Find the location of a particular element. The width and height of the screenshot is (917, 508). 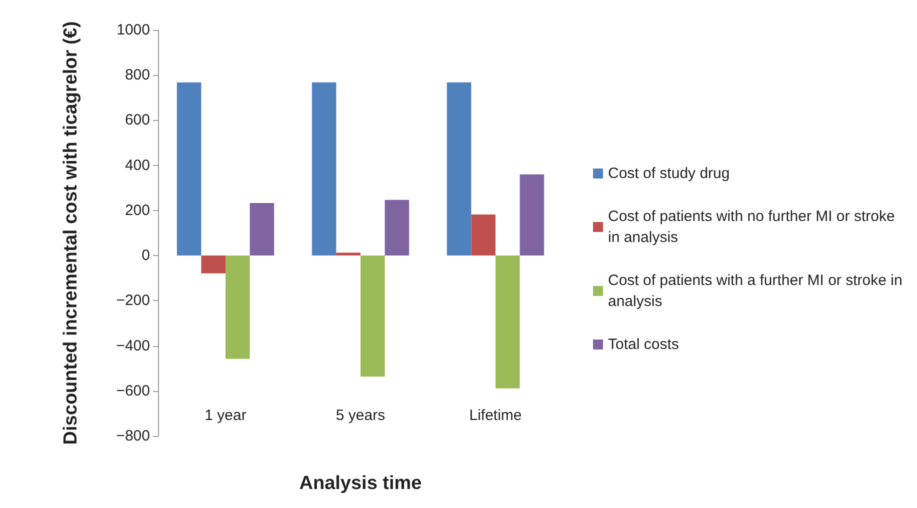

y-tick-label: −200 is located at coordinates (133, 301).